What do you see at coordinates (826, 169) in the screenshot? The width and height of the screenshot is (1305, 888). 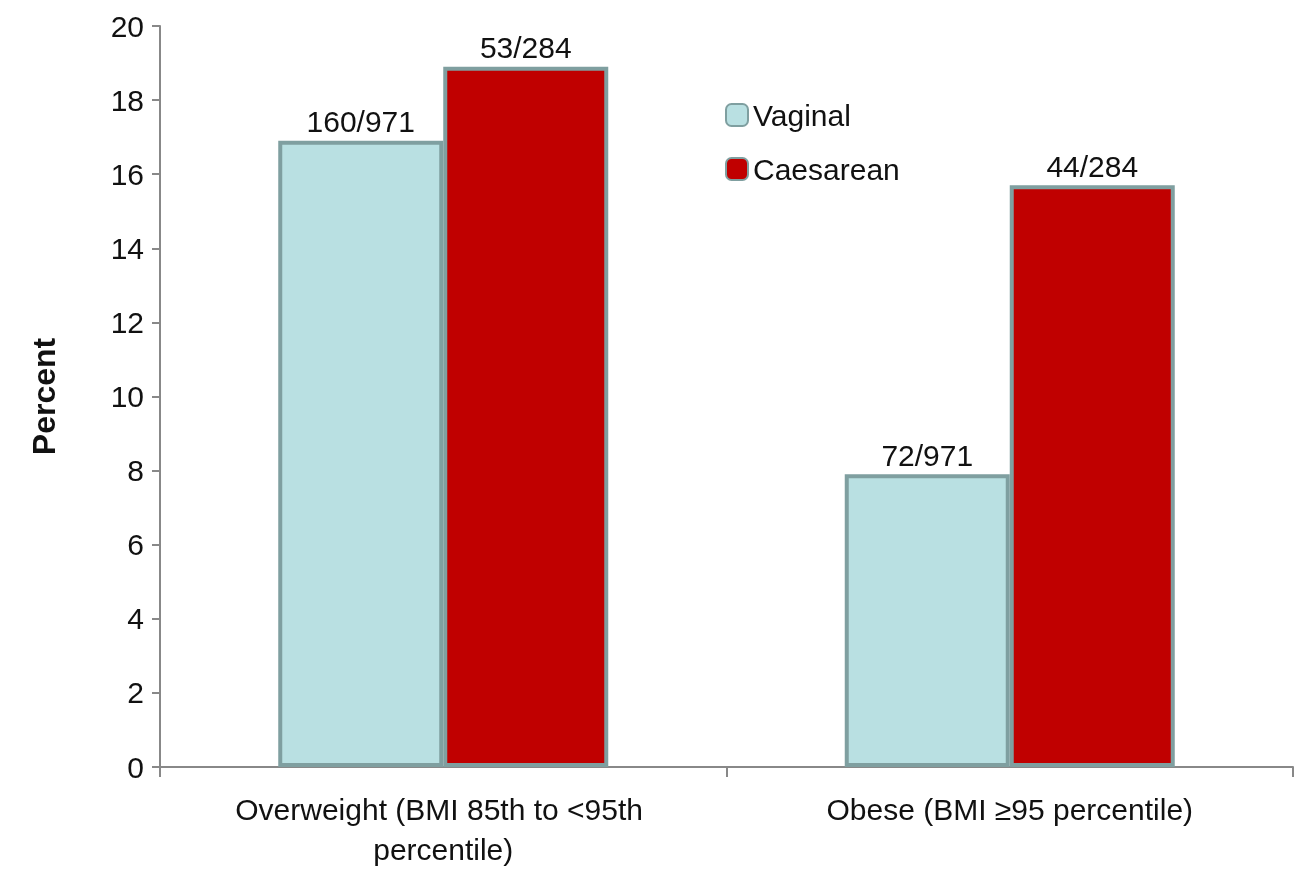 I see `legend-label: Caesarean` at bounding box center [826, 169].